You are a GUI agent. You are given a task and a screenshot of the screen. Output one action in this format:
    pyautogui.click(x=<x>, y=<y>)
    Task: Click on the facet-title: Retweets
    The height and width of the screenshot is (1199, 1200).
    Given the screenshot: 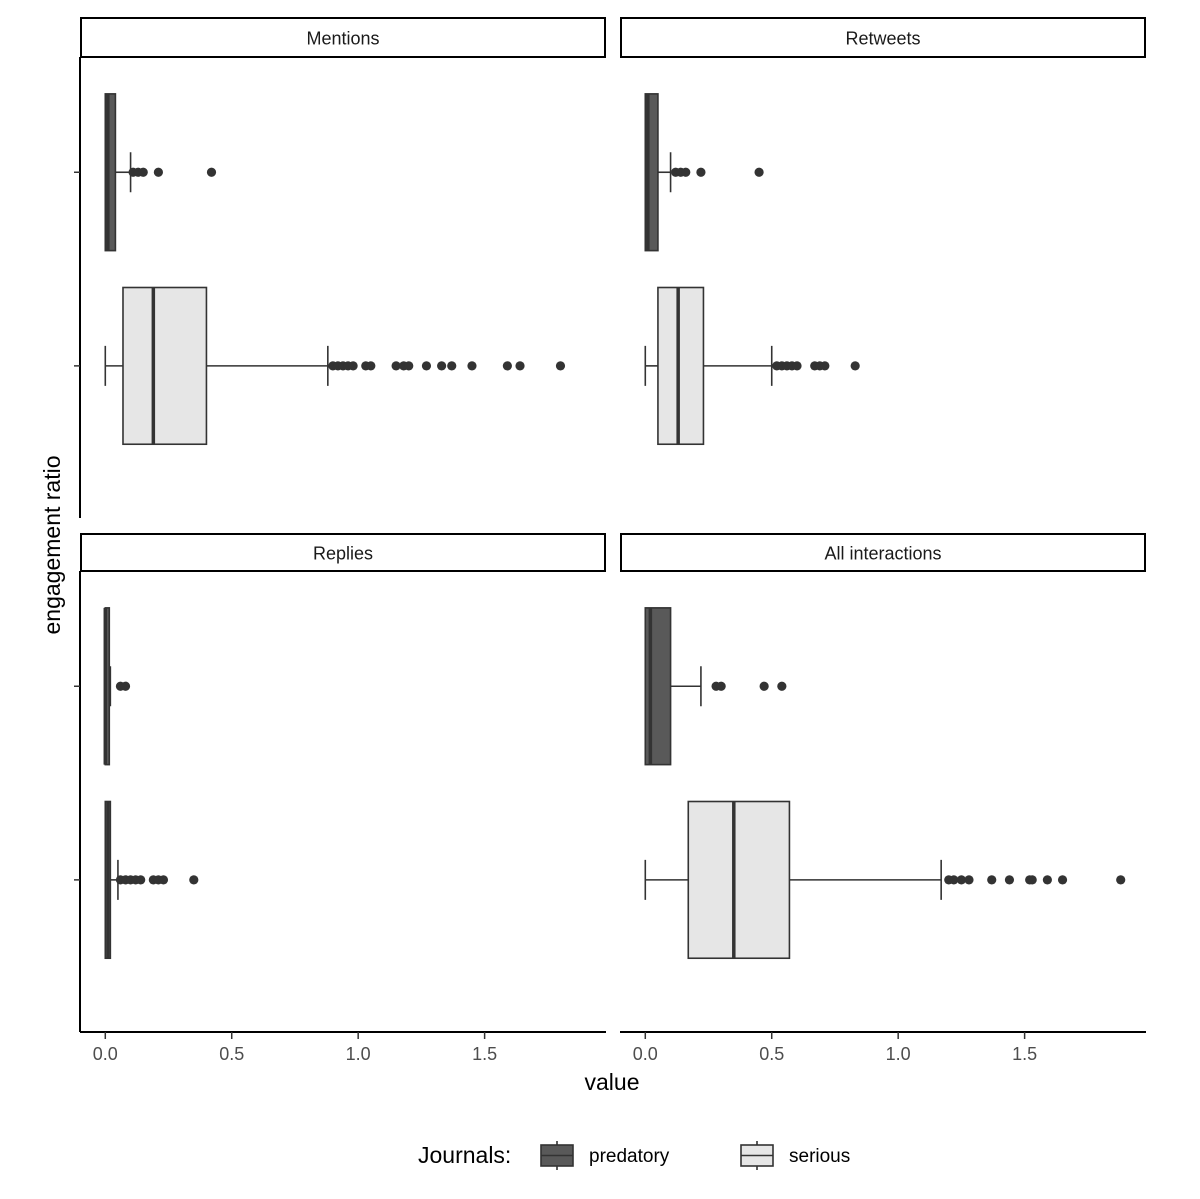 What is the action you would take?
    pyautogui.click(x=882, y=39)
    